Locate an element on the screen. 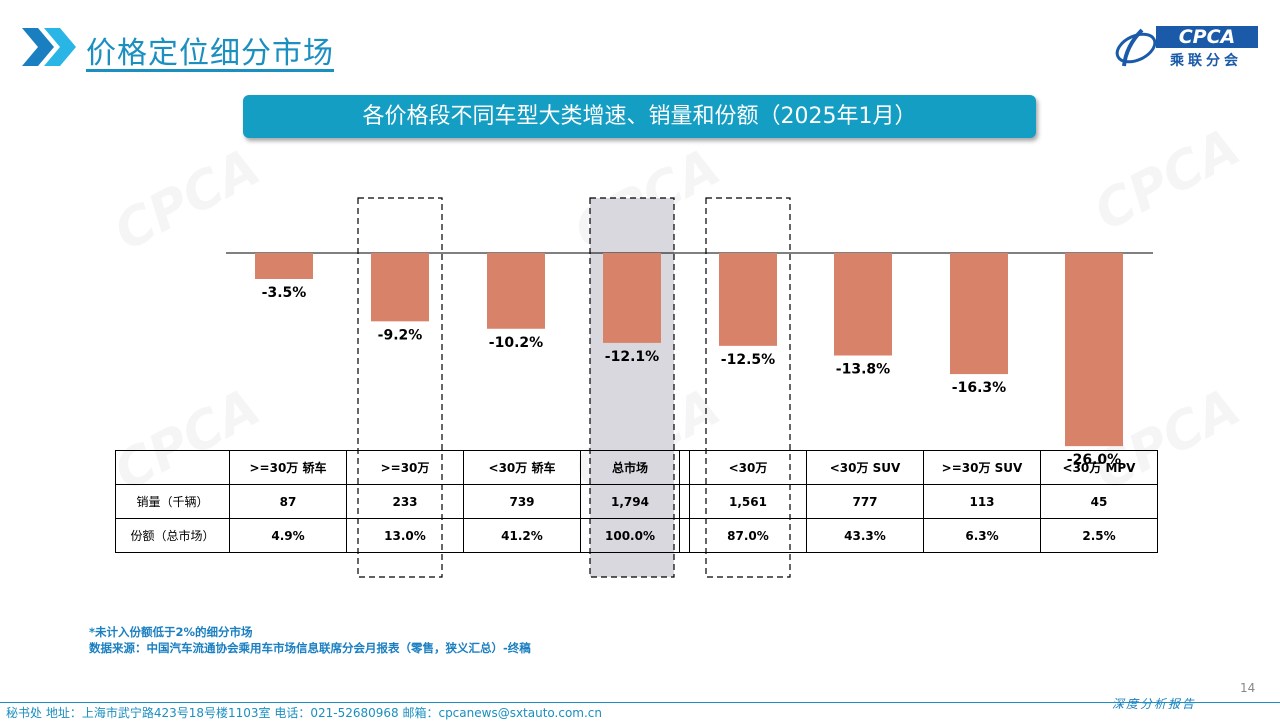  table-row-label: 份额（总市场） is located at coordinates (172, 535).